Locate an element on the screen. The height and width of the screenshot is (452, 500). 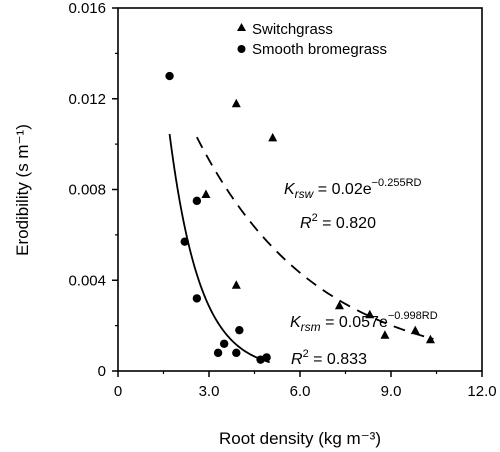
switchgrass-r2-sup: 2 is located at coordinates (315, 218).